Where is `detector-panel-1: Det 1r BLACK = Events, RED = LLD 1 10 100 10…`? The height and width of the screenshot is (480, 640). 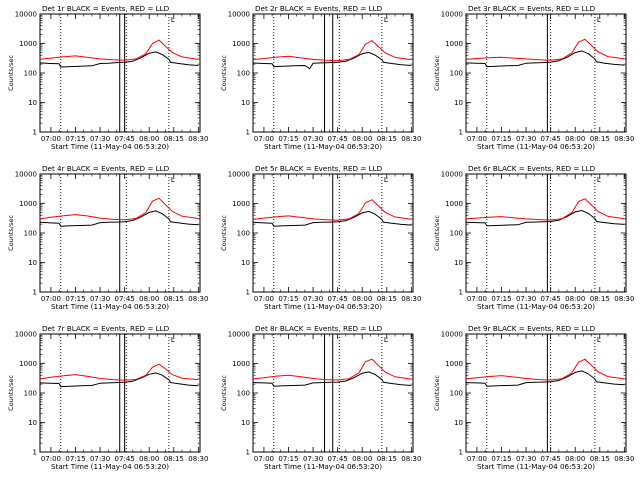
detector-panel-1: Det 1r BLACK = Events, RED = LLD 1 10 100 10… is located at coordinates (107, 77).